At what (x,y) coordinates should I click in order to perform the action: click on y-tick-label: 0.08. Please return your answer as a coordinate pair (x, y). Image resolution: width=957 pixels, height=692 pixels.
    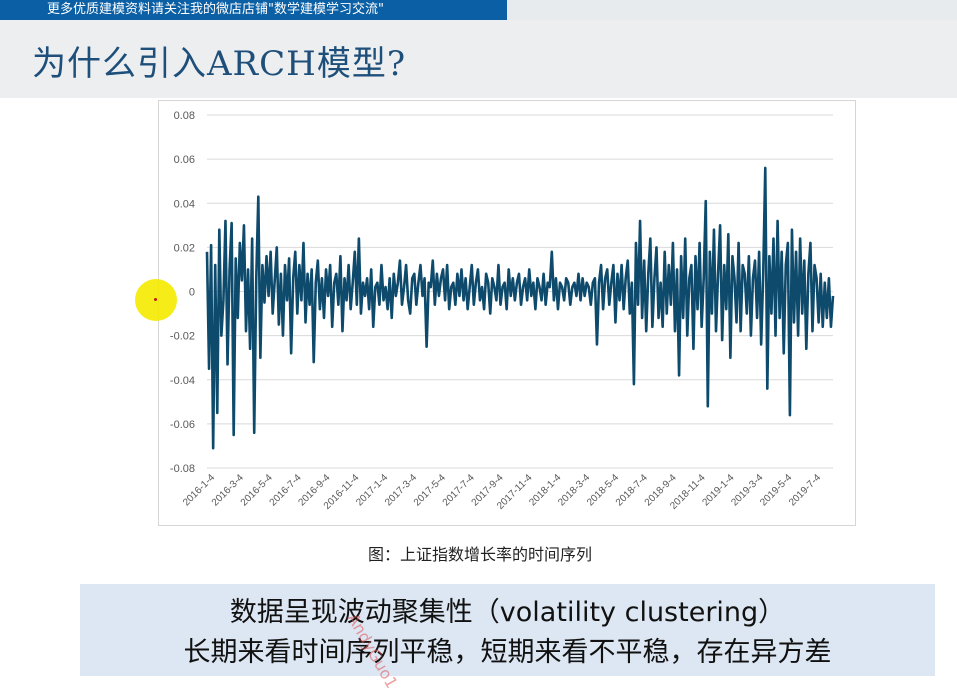
    Looking at the image, I should click on (184, 116).